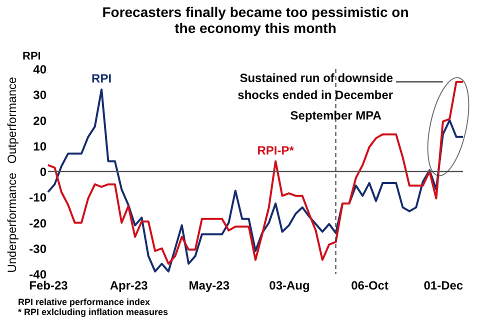  I want to click on x-tick-label: Apr-23, so click(129, 285).